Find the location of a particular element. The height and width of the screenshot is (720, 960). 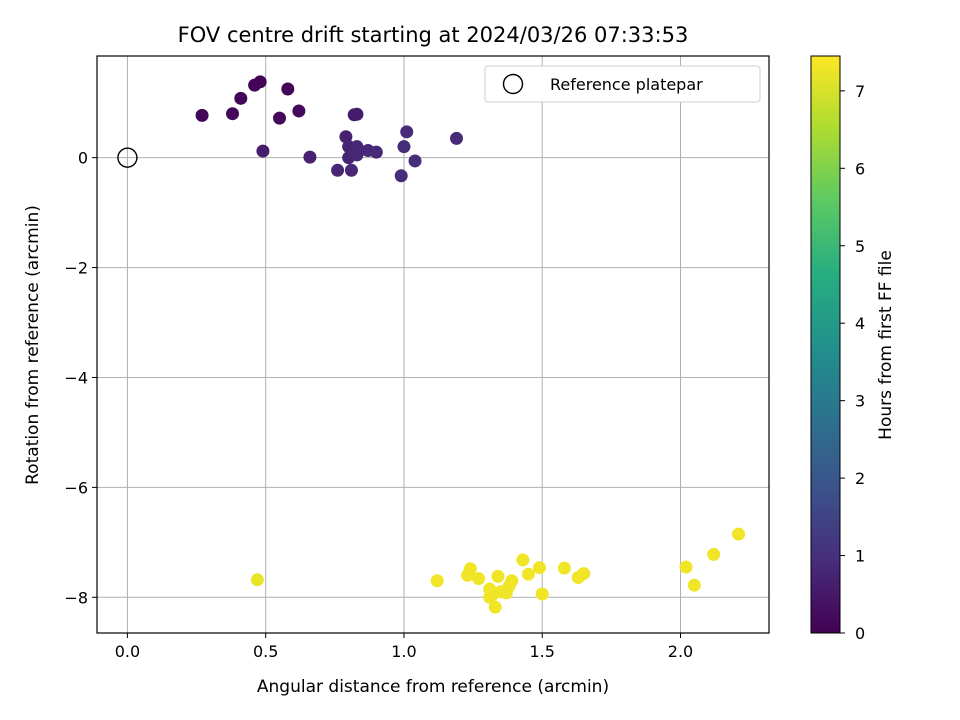

legend-reference-marker is located at coordinates (513, 84).